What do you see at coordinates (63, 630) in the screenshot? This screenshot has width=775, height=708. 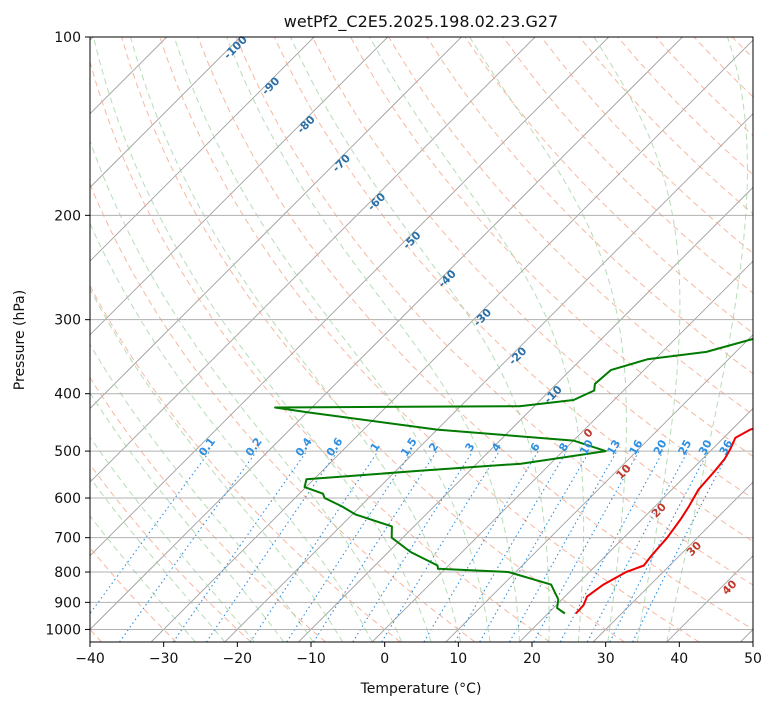 I see `y-tick-label: 1000` at bounding box center [63, 630].